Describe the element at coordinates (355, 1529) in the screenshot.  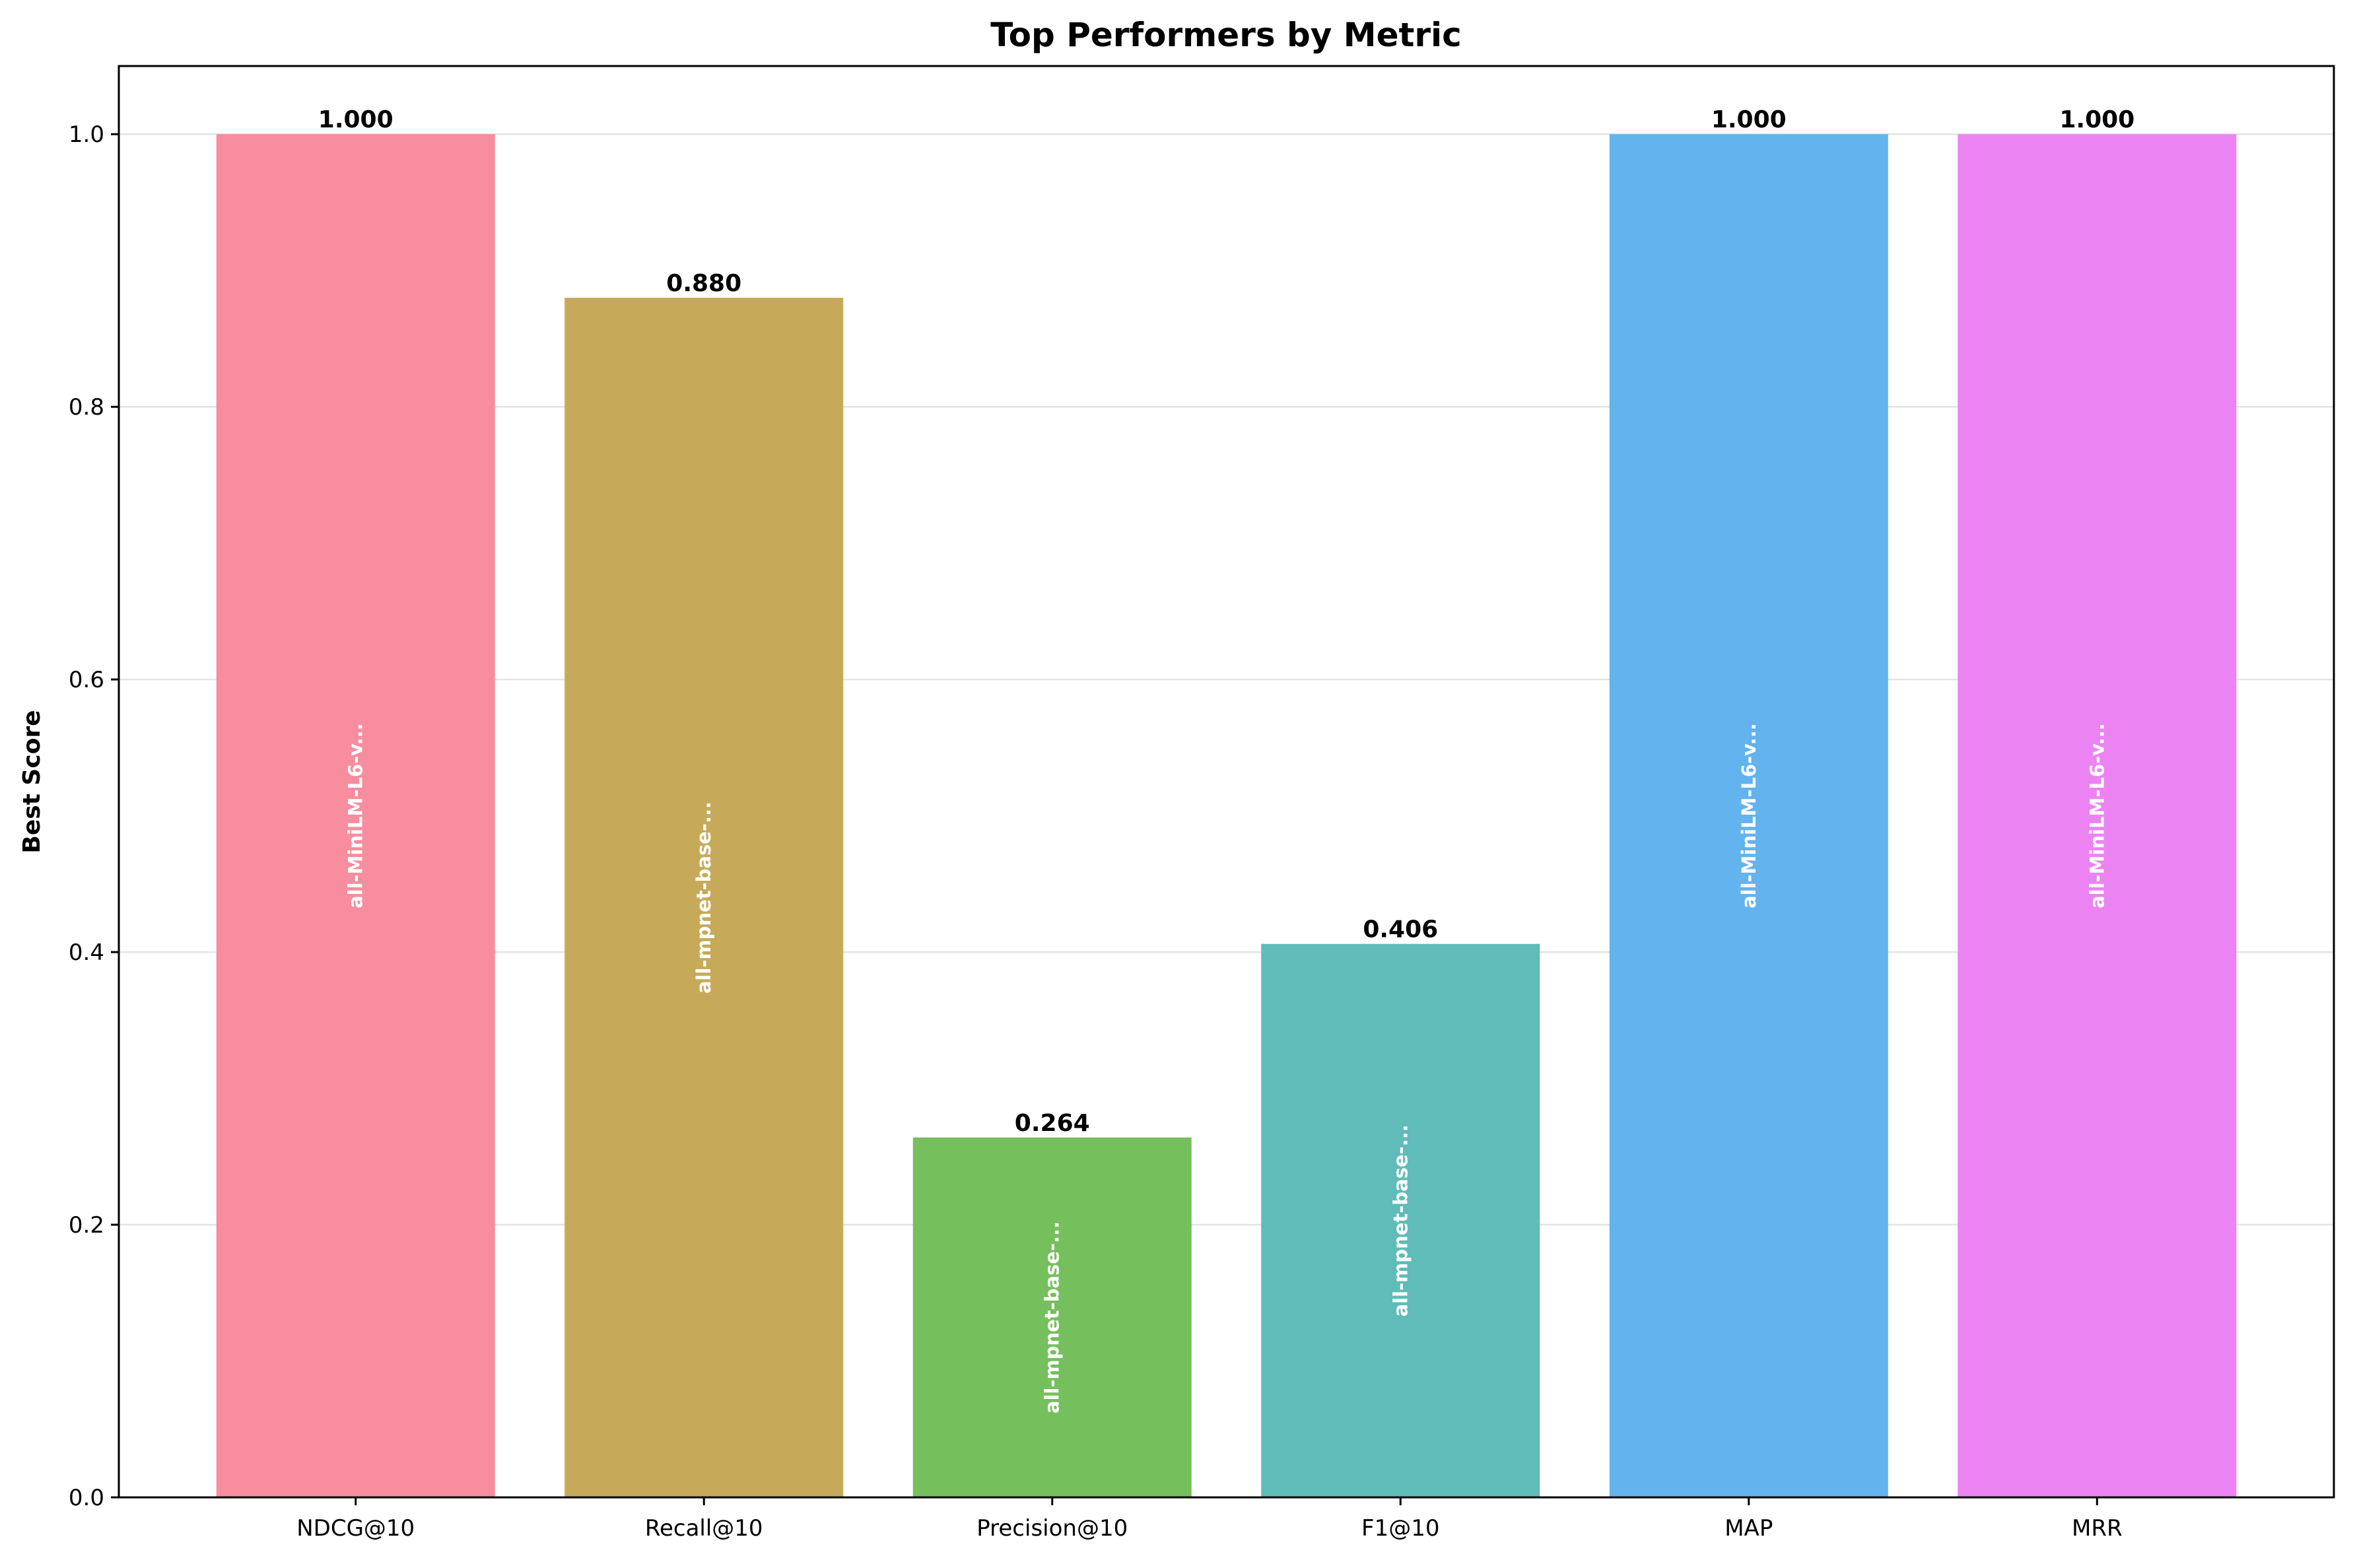
I see `x-tick-label: NDCG@10` at that location.